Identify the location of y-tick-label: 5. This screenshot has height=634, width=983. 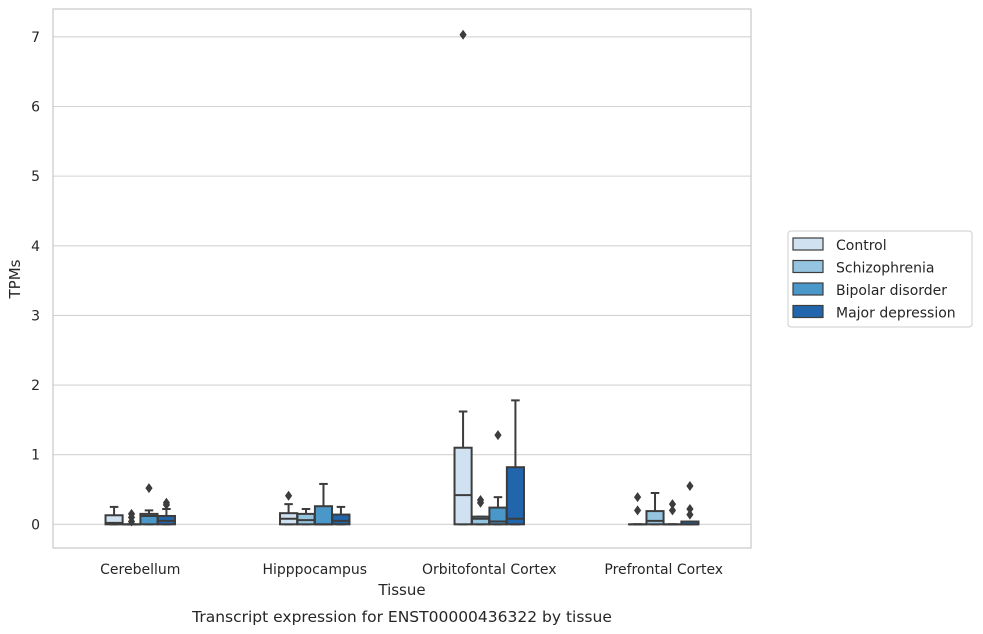
(35, 177).